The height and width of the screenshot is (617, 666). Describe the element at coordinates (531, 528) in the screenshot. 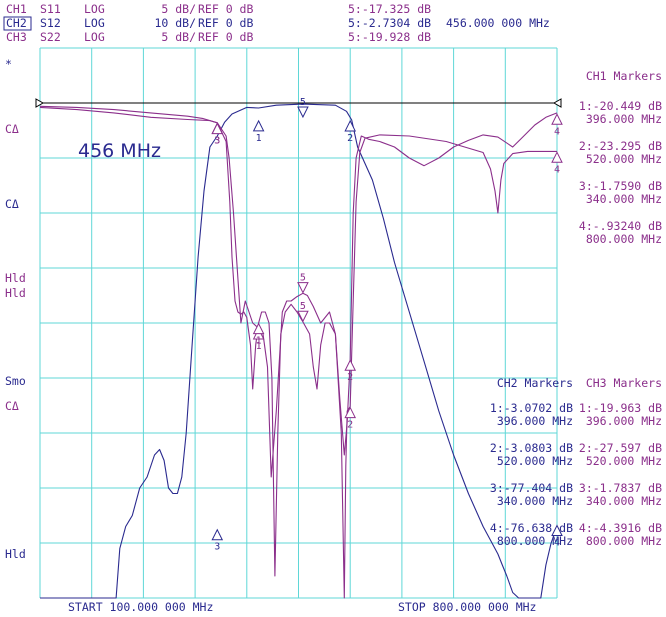

I see `marker-value: 4:-76.638 dB` at that location.